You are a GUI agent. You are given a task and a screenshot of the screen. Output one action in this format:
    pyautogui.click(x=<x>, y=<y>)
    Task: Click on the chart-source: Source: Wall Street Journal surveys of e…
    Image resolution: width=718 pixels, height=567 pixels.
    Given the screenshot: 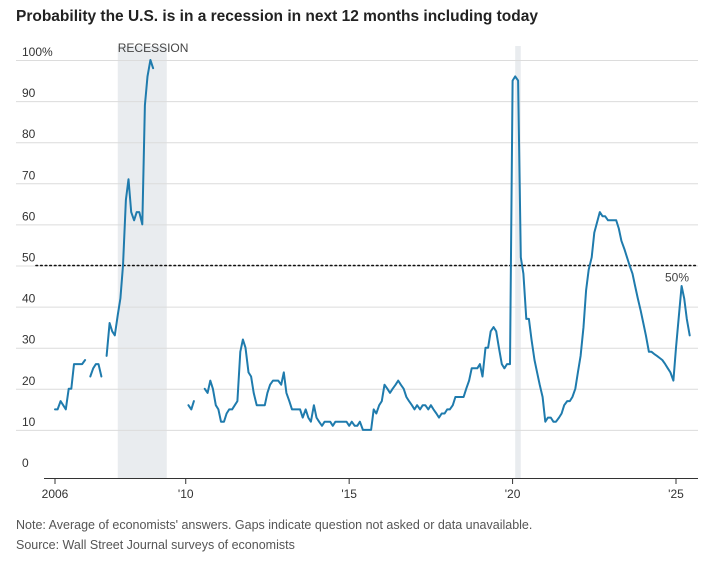 What is the action you would take?
    pyautogui.click(x=155, y=545)
    